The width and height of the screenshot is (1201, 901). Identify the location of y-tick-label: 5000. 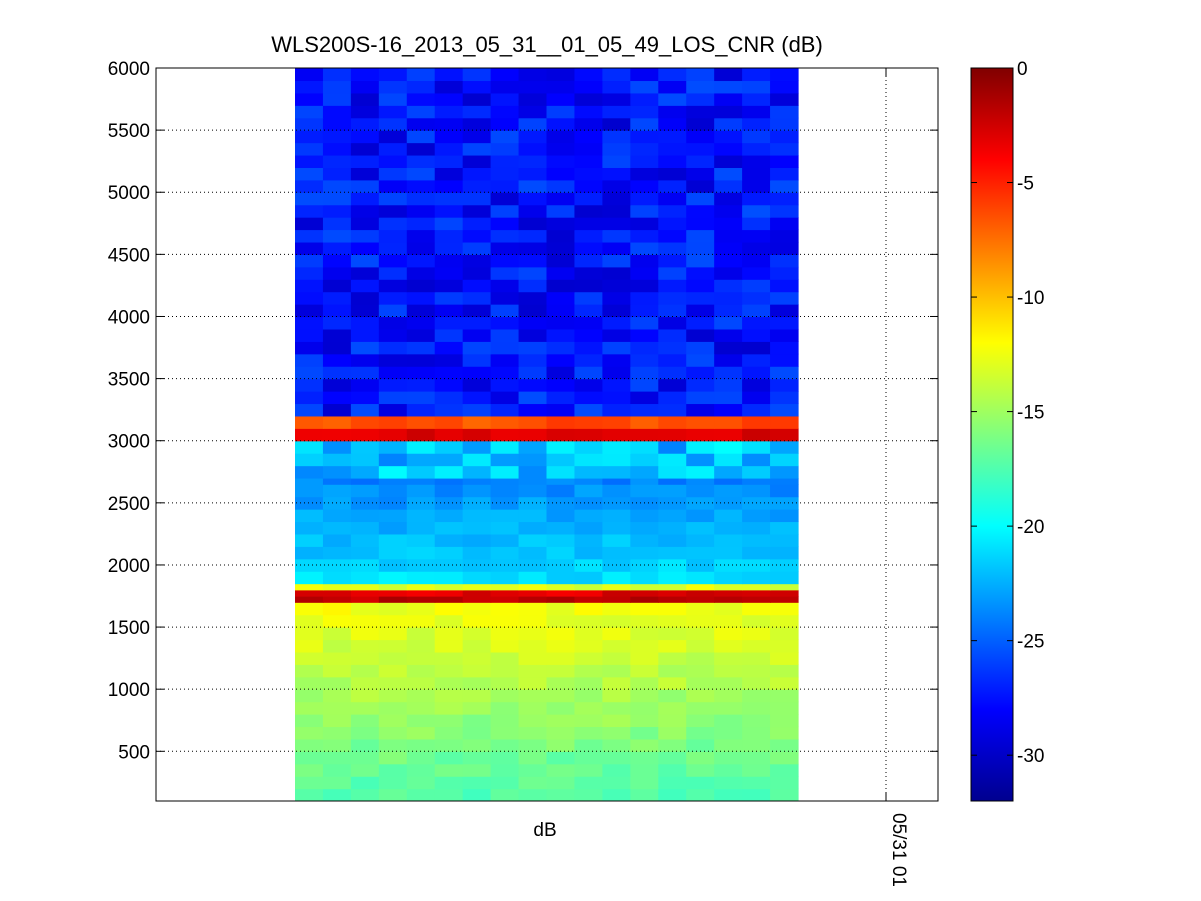
(129, 193).